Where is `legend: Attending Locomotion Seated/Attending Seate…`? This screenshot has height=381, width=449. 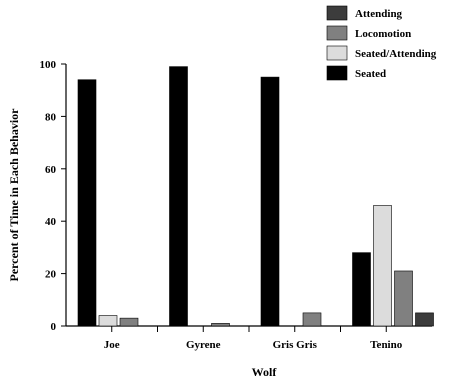 legend: Attending Locomotion Seated/Attending Seate… is located at coordinates (381, 43).